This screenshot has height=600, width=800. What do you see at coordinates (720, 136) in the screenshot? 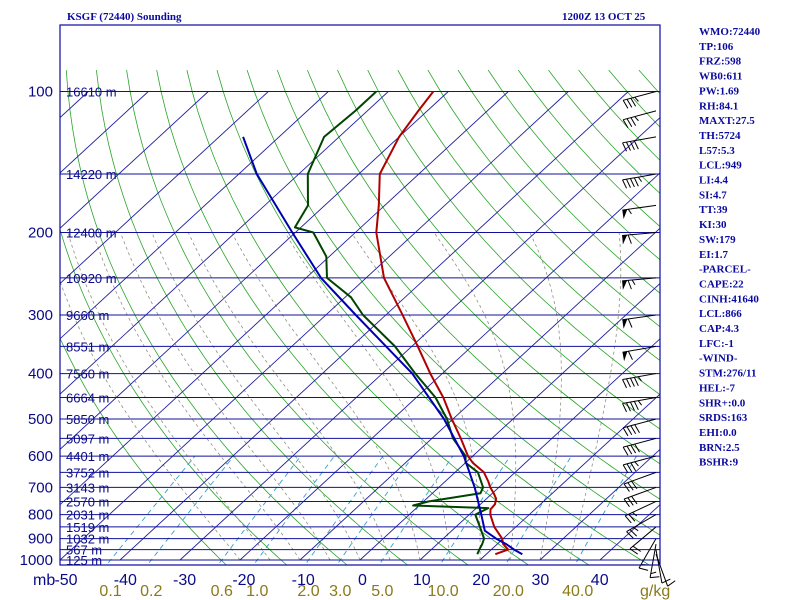
I see `index-value: TH:5724` at bounding box center [720, 136].